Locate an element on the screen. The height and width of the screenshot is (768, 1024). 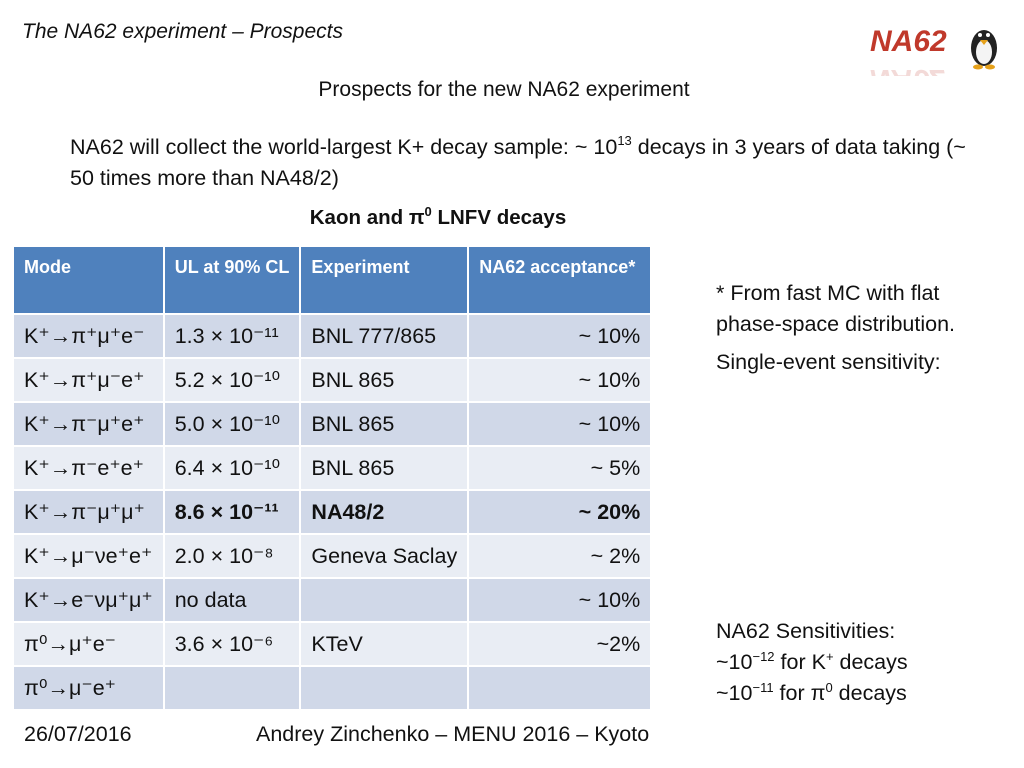
table-row: K⁺→π⁺μ⁻e⁺ 5.2 × 10⁻¹⁰ BNL 865 ~ 10% is located at coordinates (332, 380).